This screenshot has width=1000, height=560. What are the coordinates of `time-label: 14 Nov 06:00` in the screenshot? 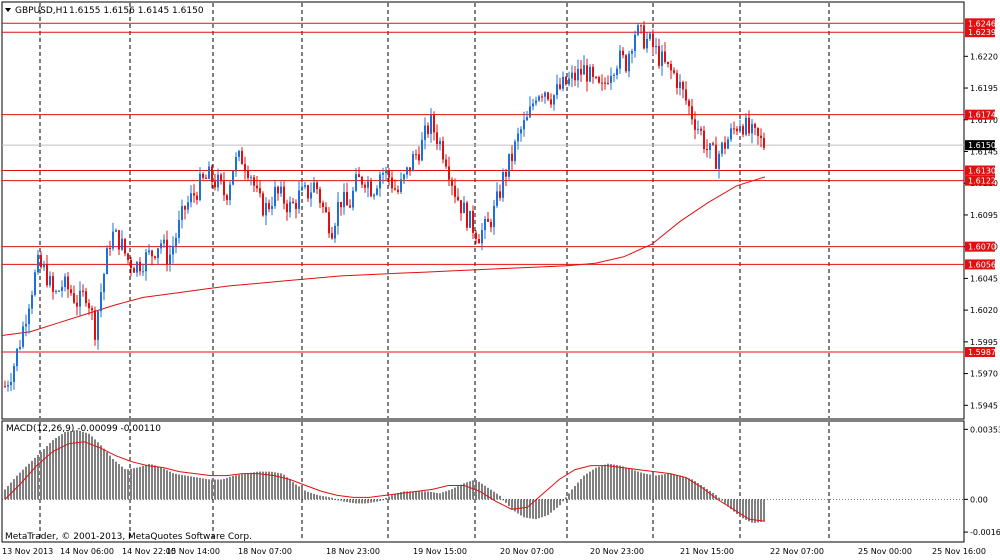 It's located at (87, 551).